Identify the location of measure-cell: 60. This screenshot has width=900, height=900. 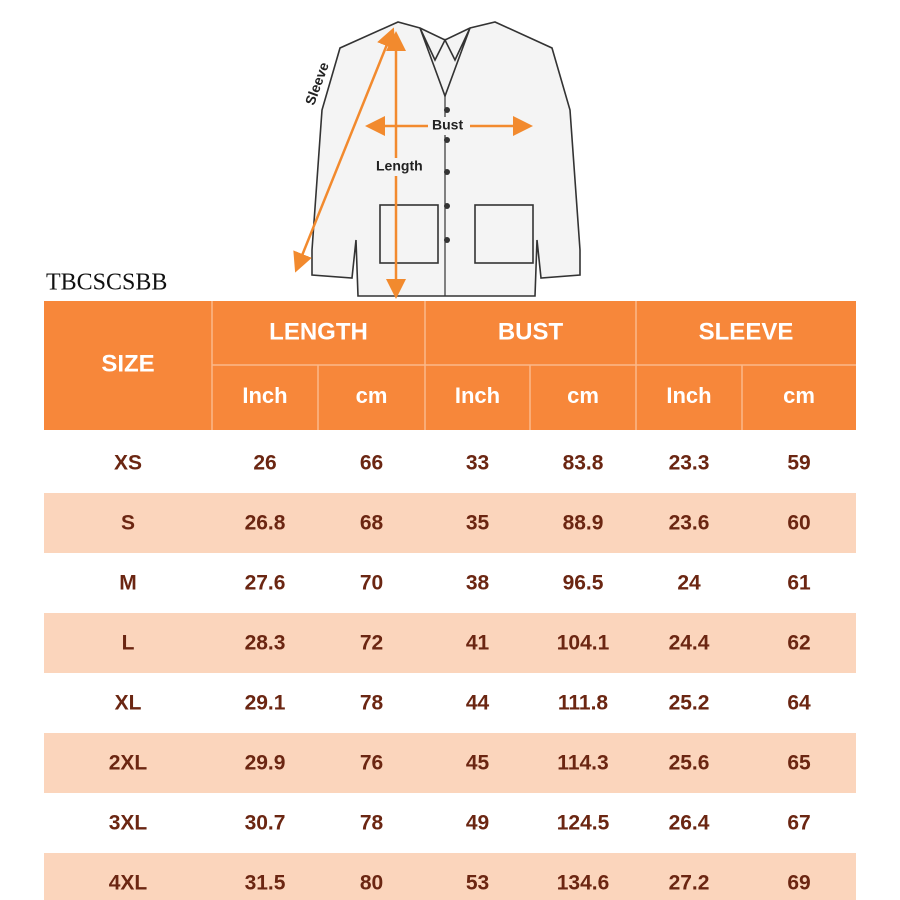
(798, 523).